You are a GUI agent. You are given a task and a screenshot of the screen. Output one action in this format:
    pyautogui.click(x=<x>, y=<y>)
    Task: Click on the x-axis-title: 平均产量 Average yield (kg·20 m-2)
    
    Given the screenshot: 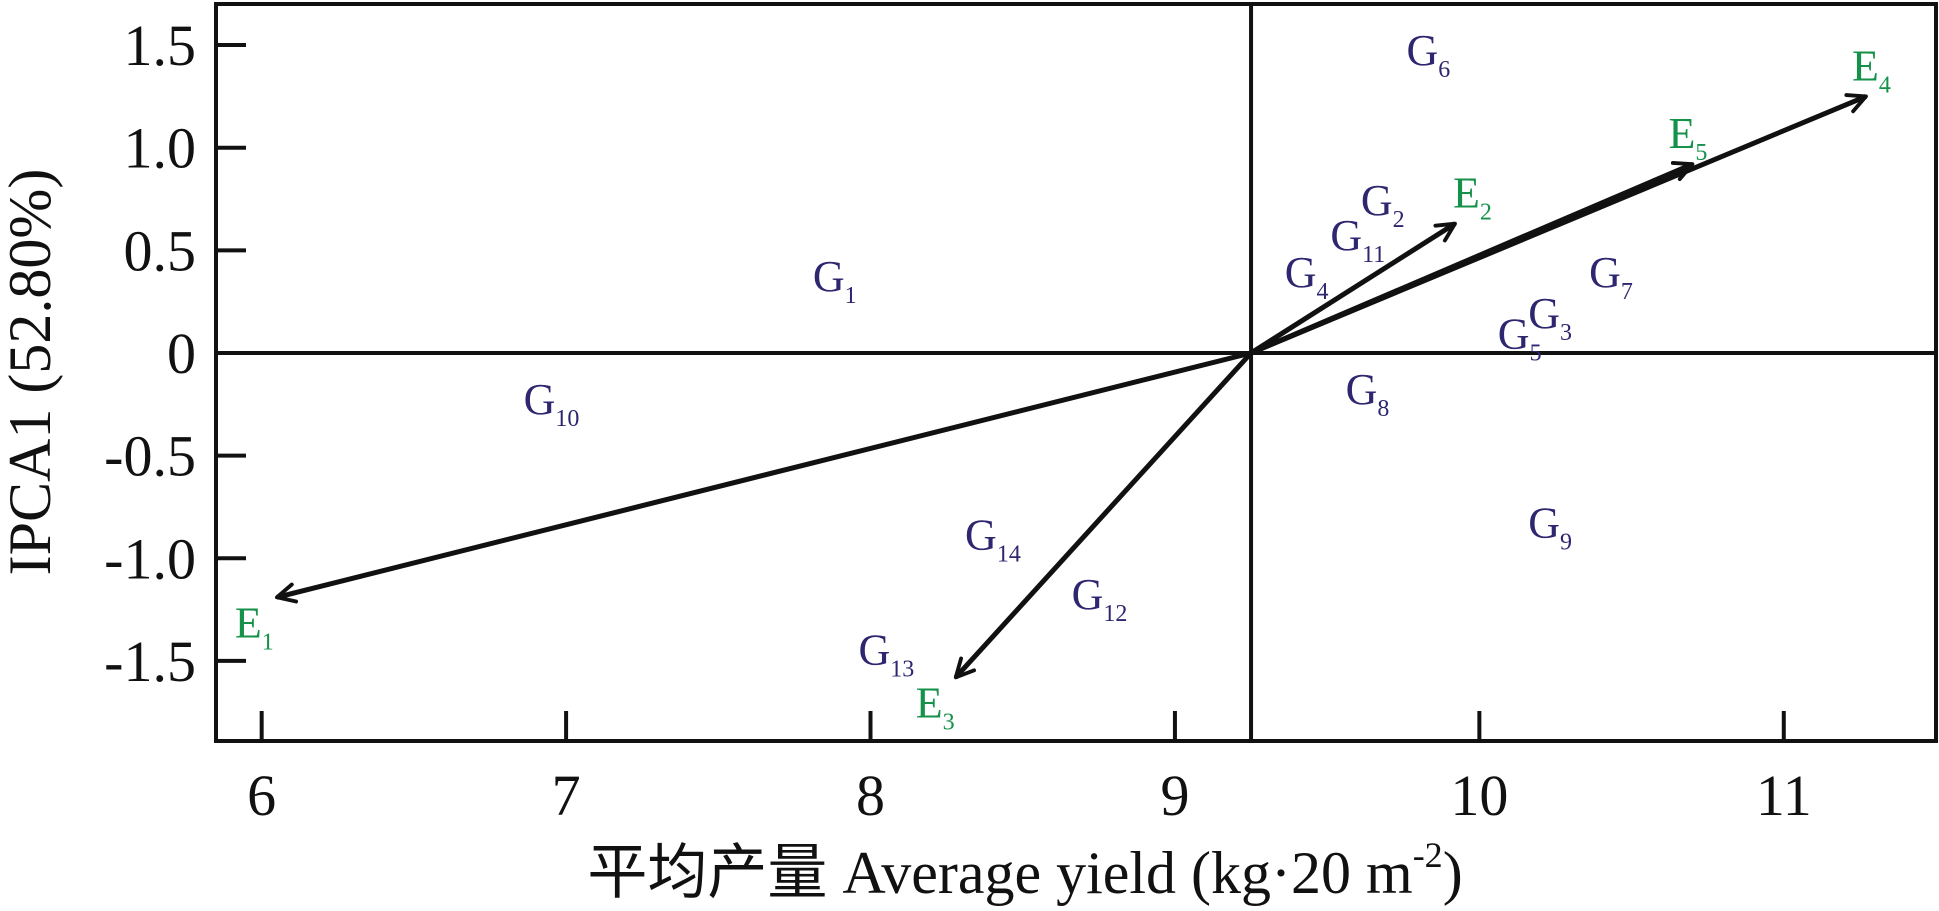 What is the action you would take?
    pyautogui.click(x=1024, y=870)
    